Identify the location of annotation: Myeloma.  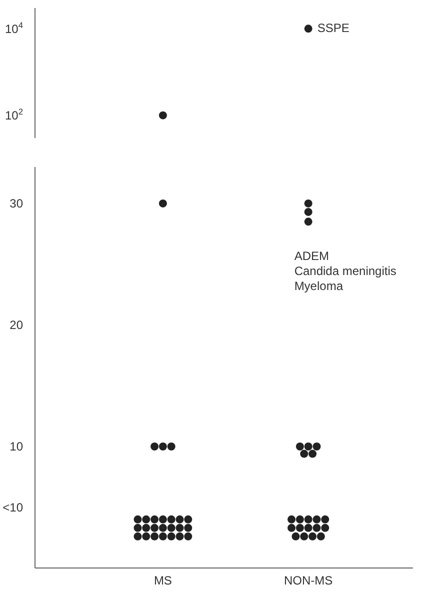
(319, 286).